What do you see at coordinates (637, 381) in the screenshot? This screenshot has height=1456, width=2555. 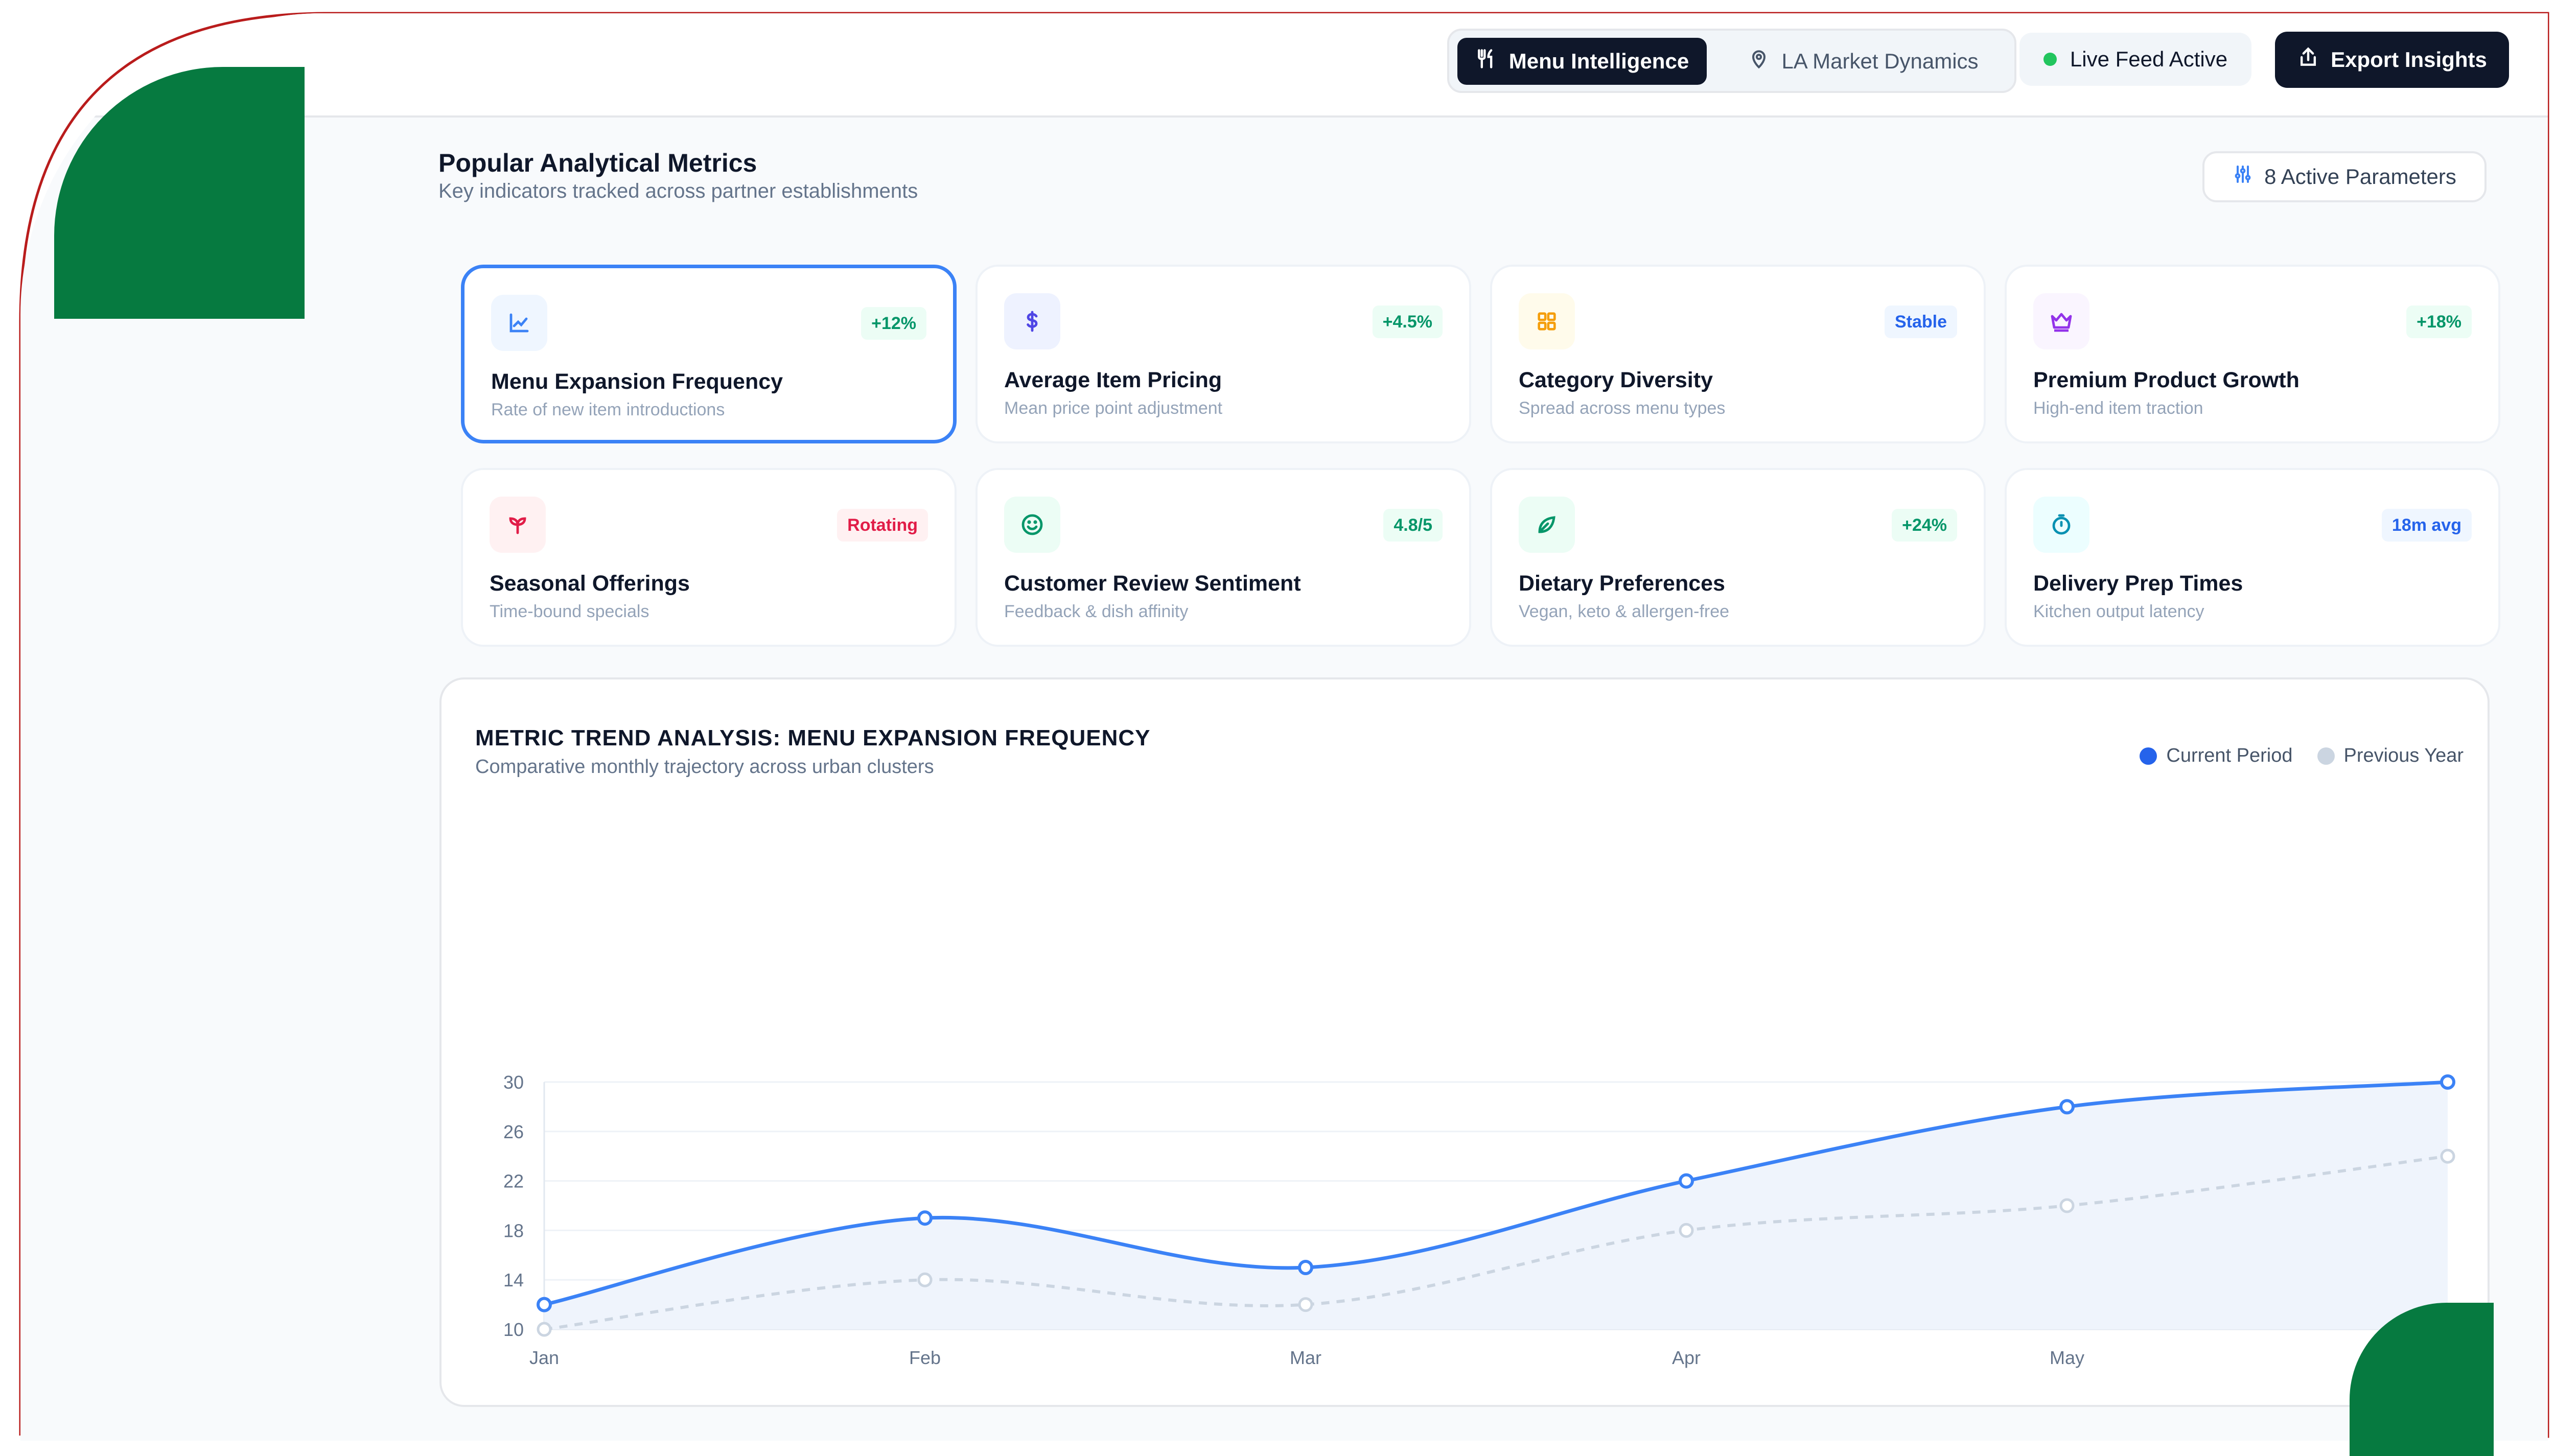 I see `metric-title: Menu Expansion Frequency` at bounding box center [637, 381].